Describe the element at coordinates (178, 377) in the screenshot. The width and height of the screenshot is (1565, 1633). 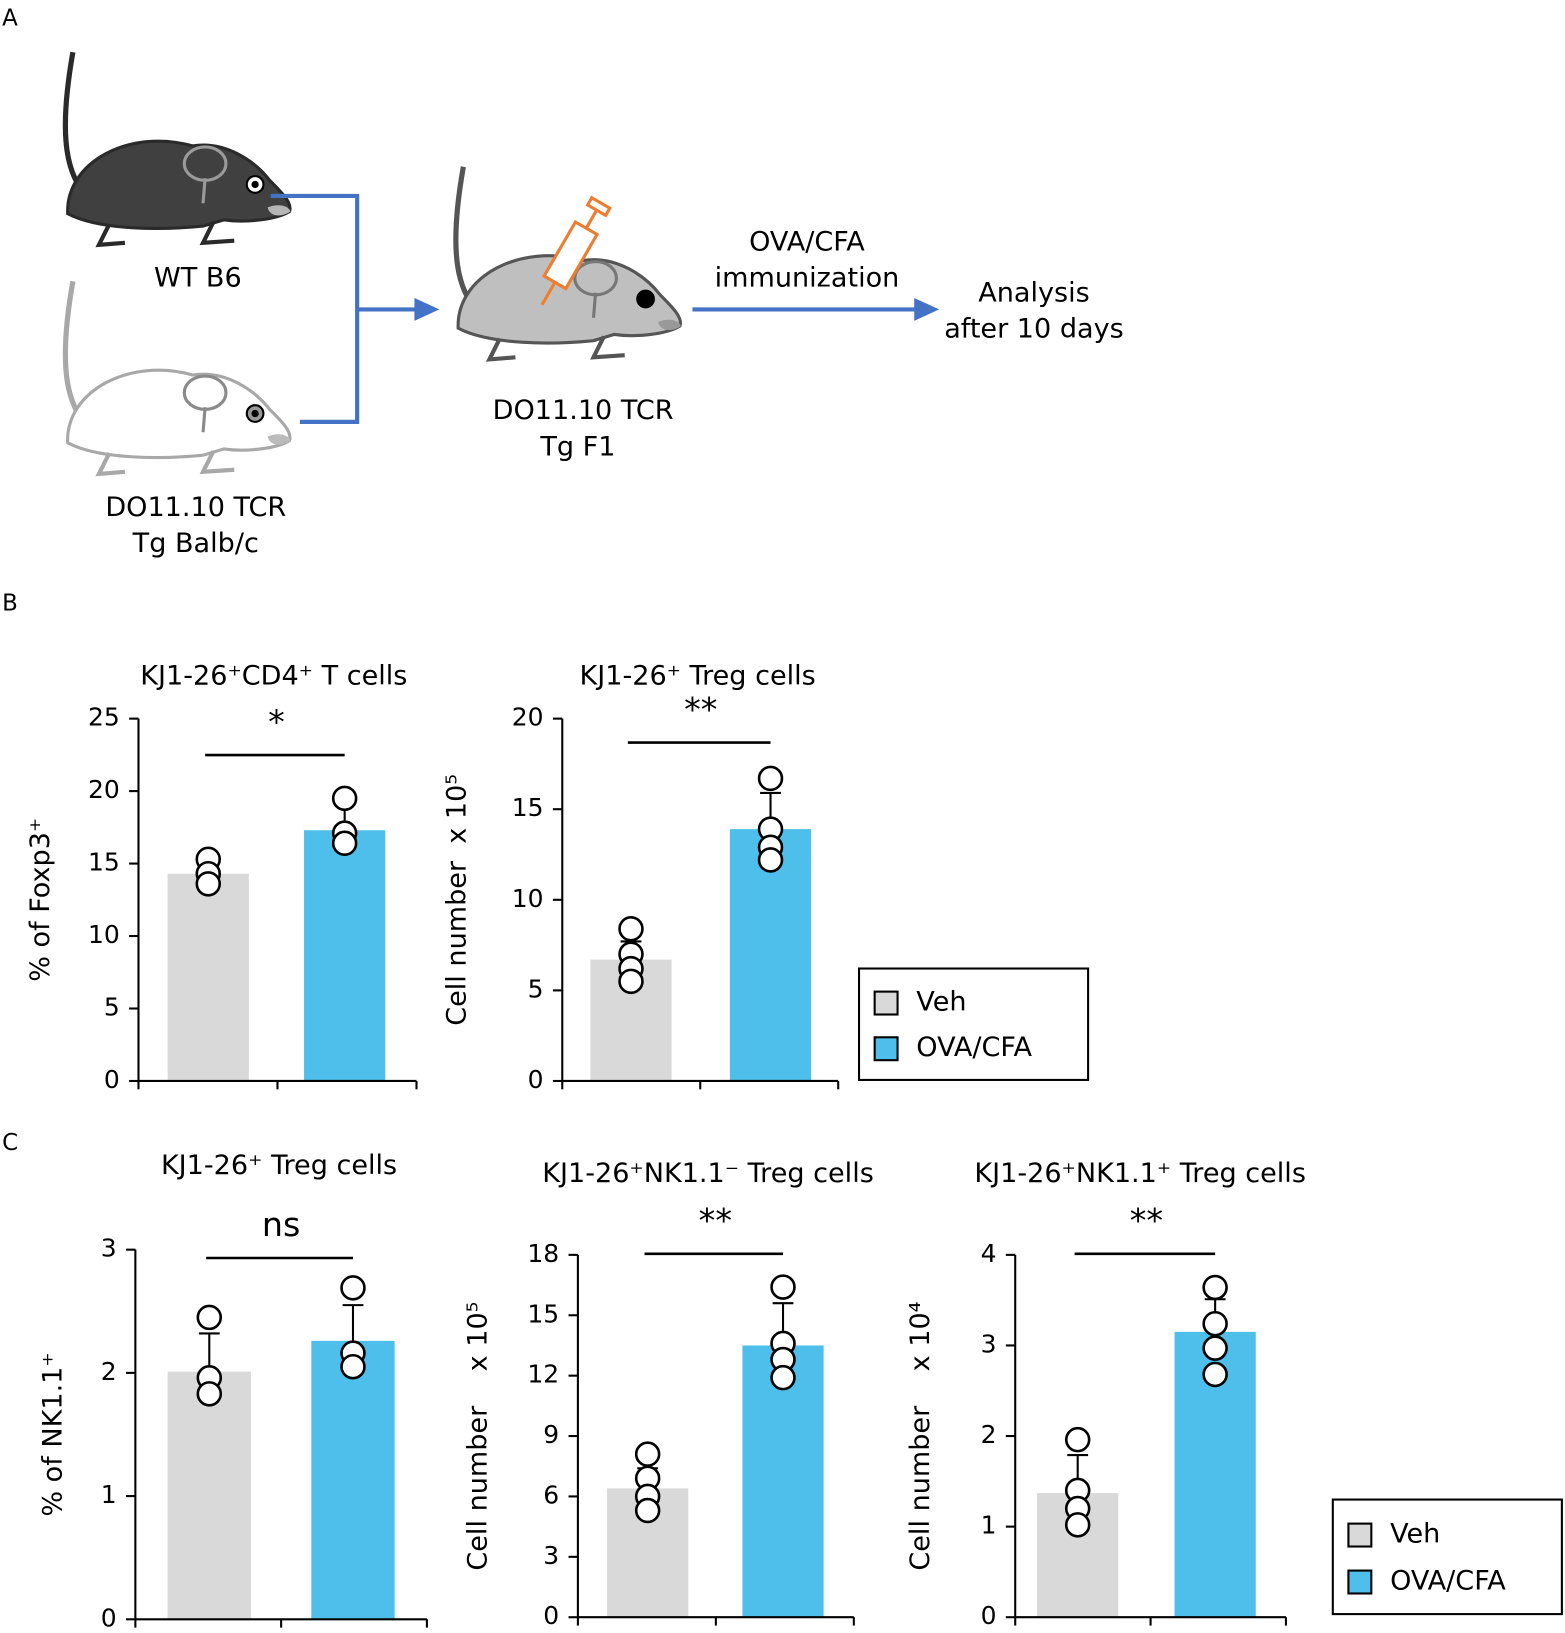
I see `balbc-mouse` at that location.